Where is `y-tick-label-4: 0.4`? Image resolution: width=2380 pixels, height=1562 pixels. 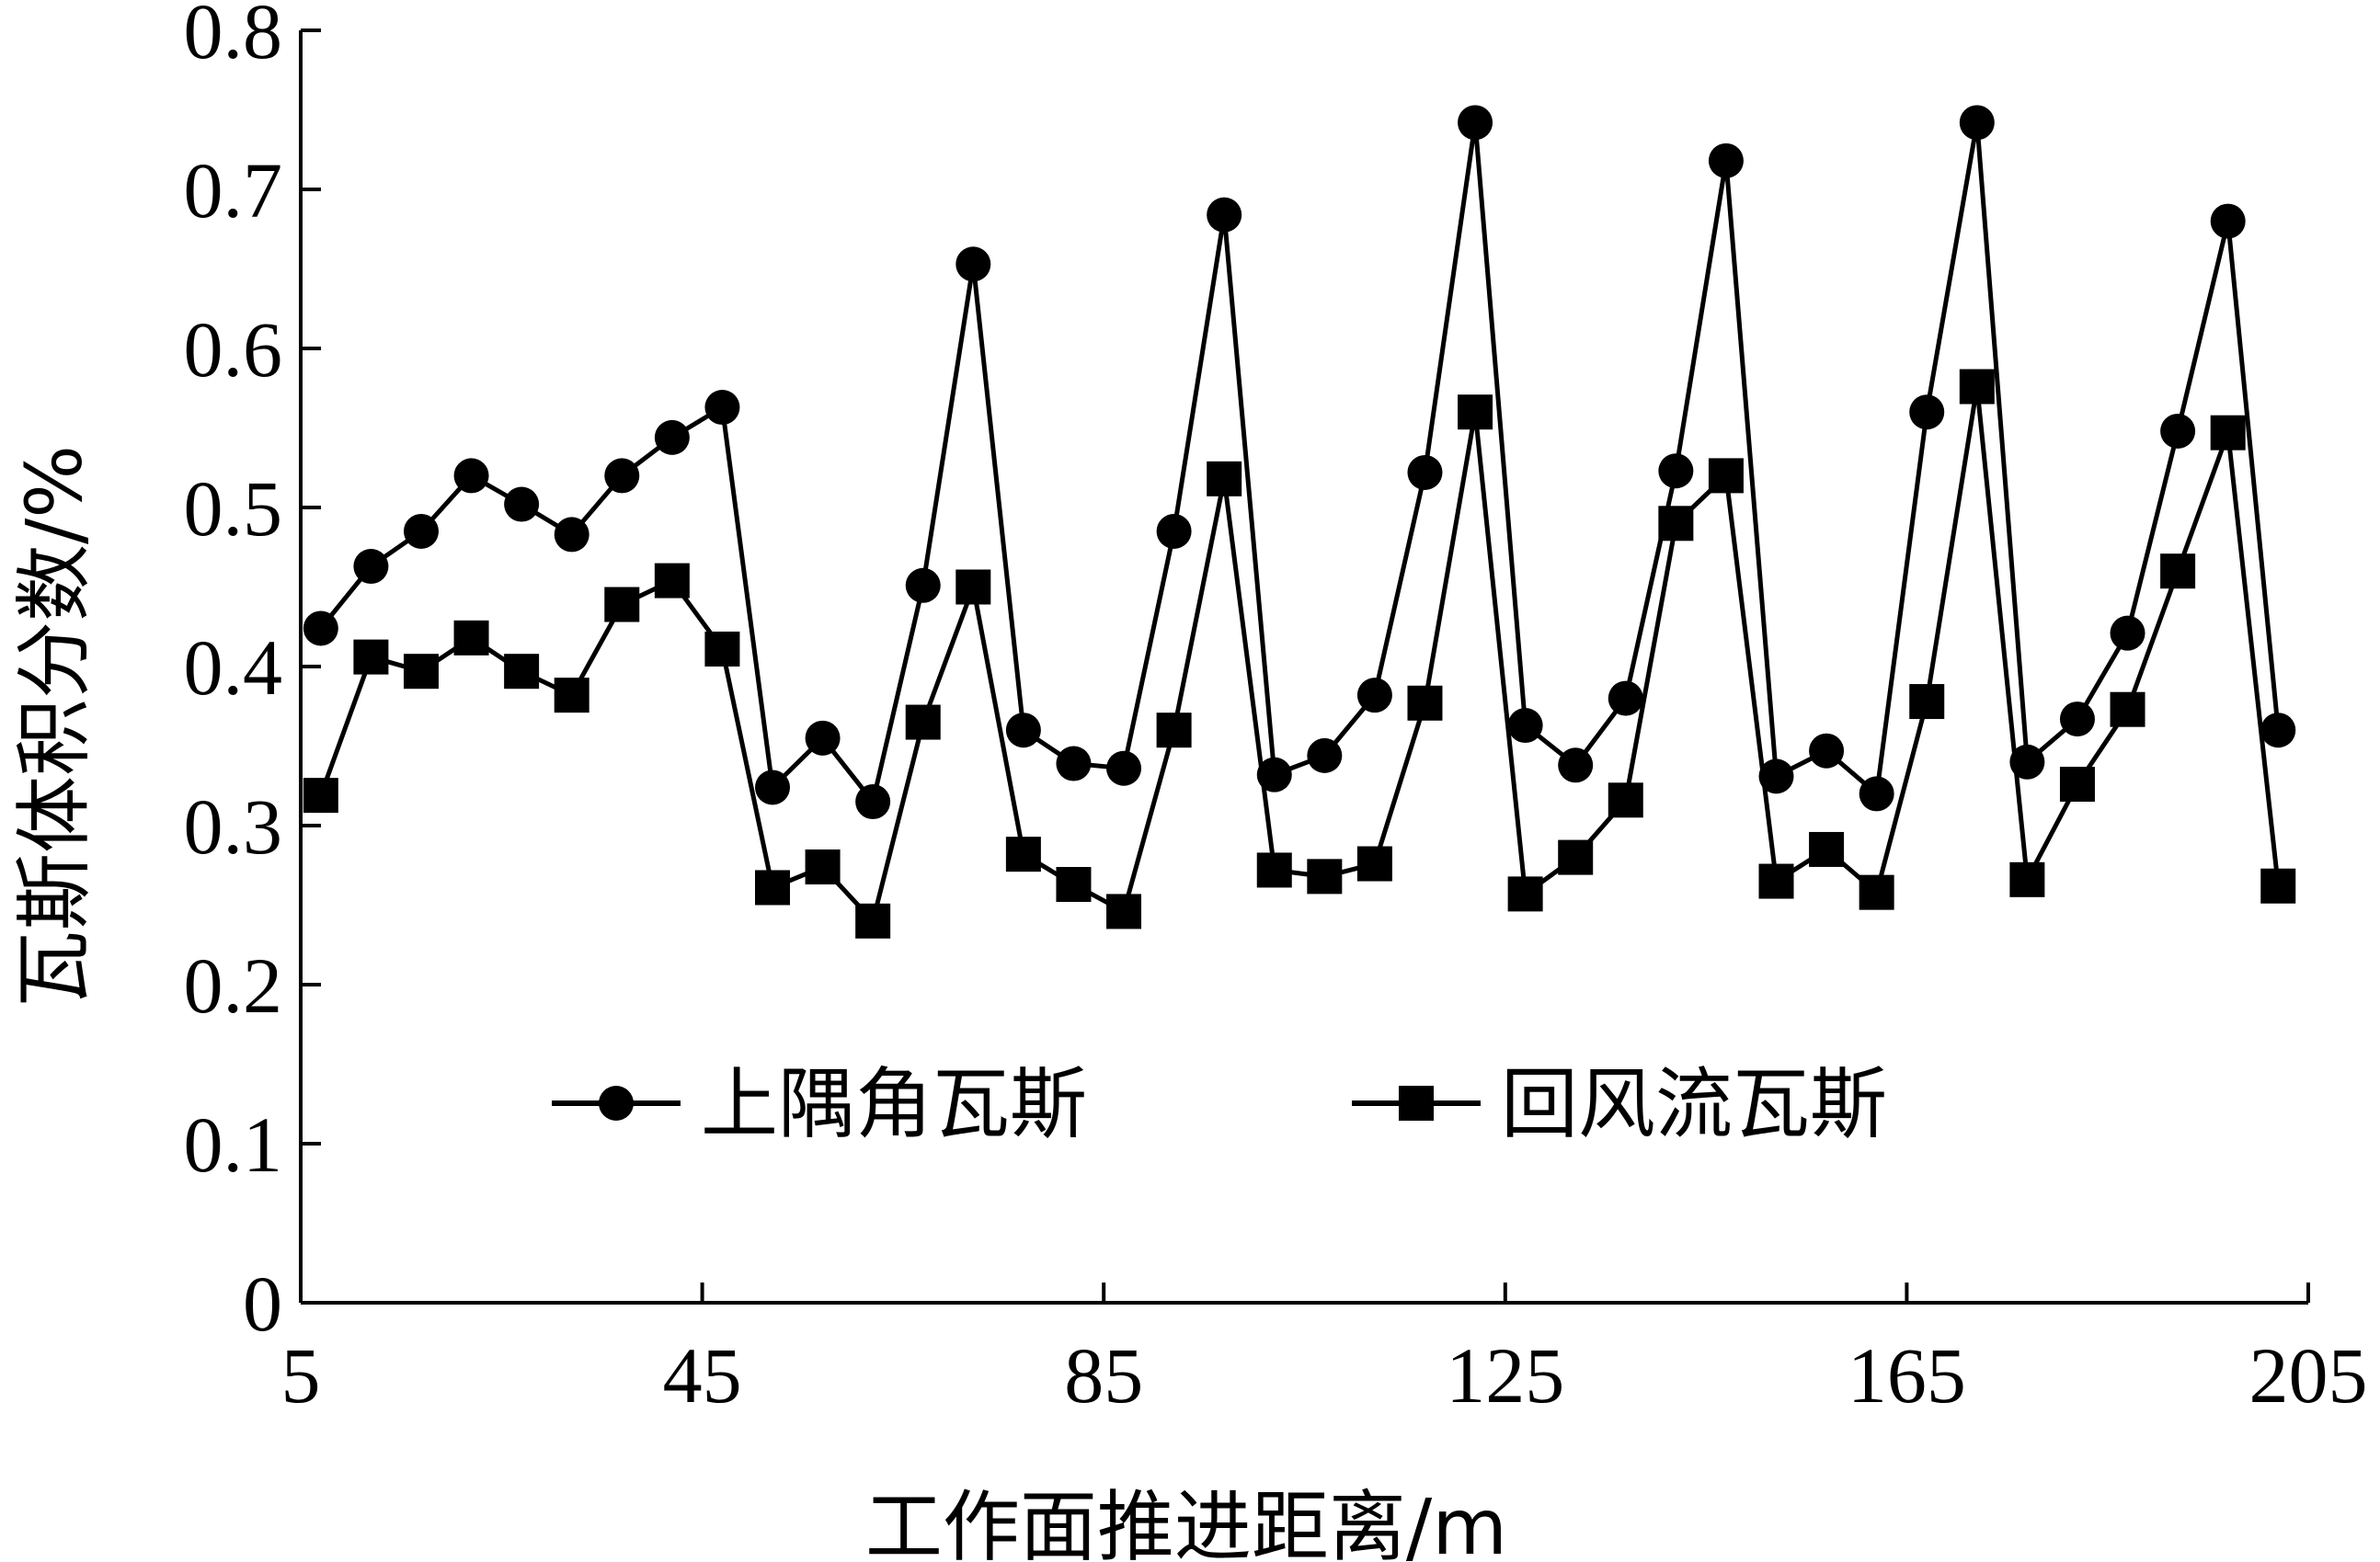 y-tick-label-4: 0.4 is located at coordinates (233, 667).